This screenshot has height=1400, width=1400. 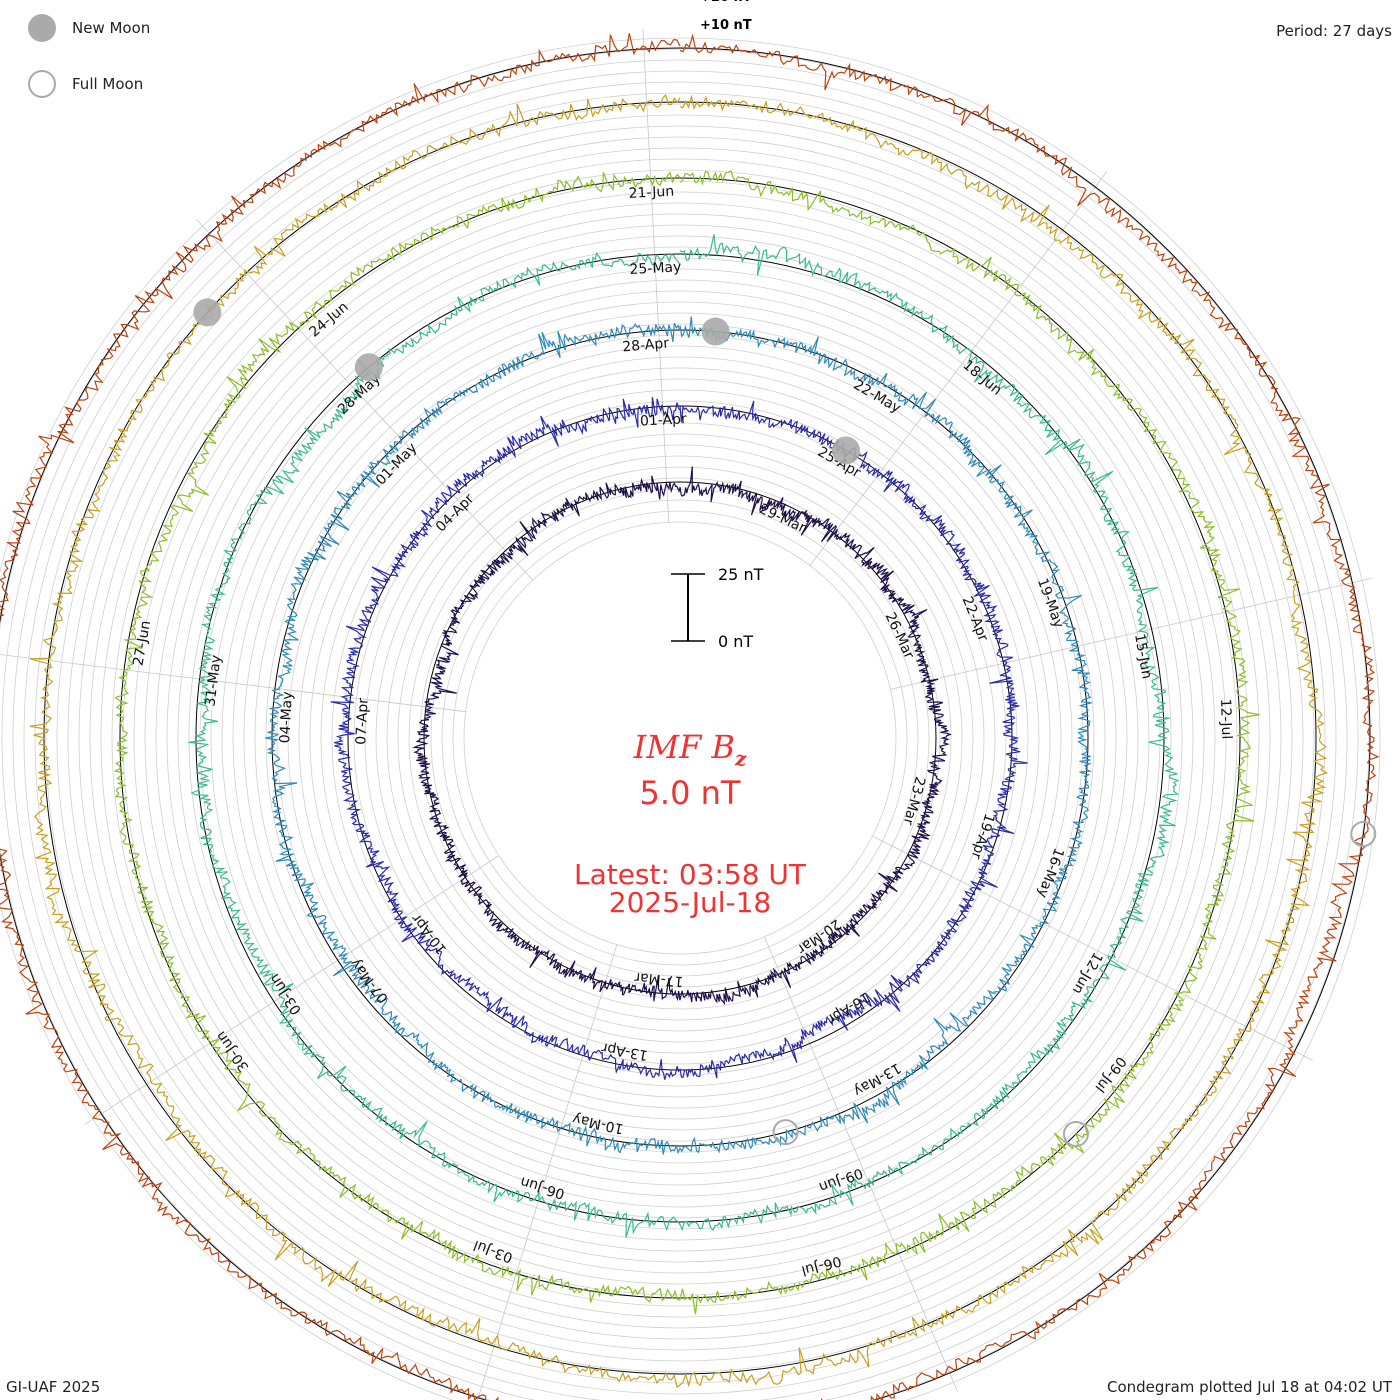 What do you see at coordinates (646, 345) in the screenshot?
I see `date-tick-label: 28-Apr` at bounding box center [646, 345].